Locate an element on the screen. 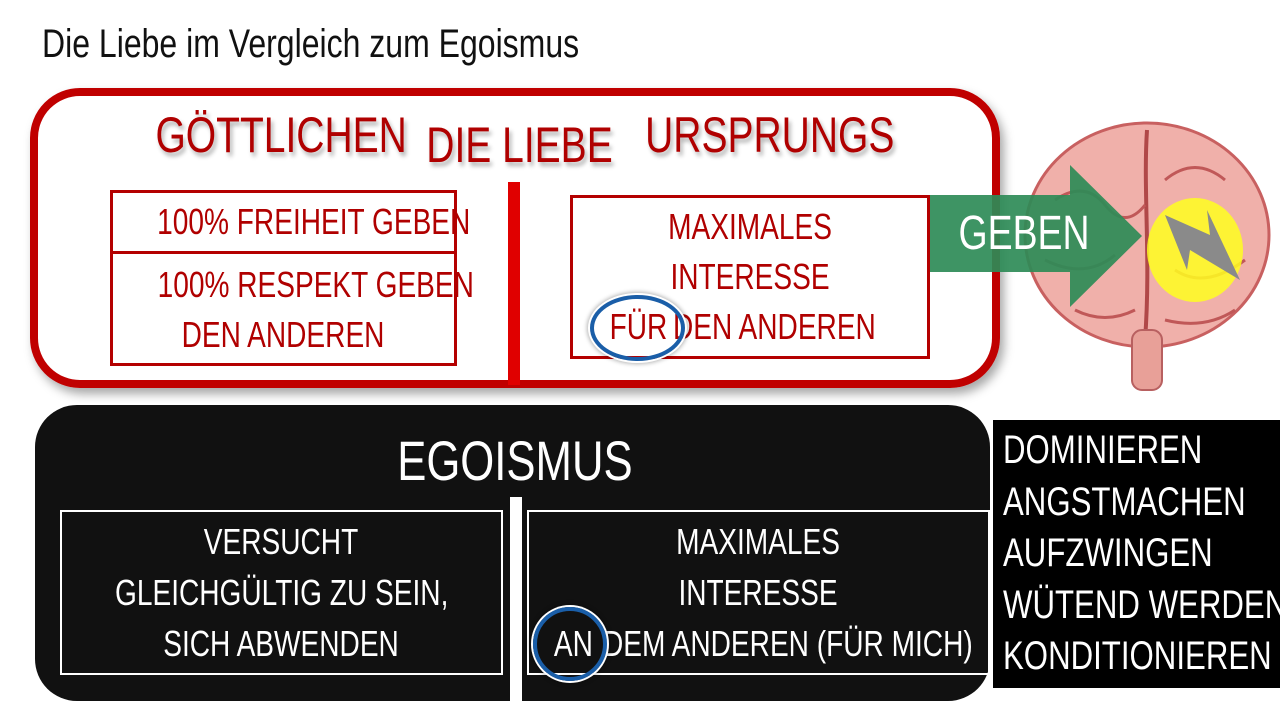  heading-egoismus: EGOISMUS is located at coordinates (515, 460).